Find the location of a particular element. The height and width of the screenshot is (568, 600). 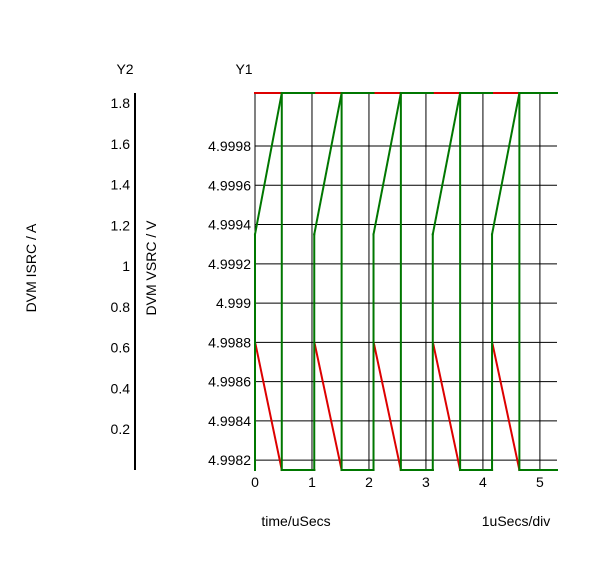

y2-tick-label: 0.6 is located at coordinates (121, 348).